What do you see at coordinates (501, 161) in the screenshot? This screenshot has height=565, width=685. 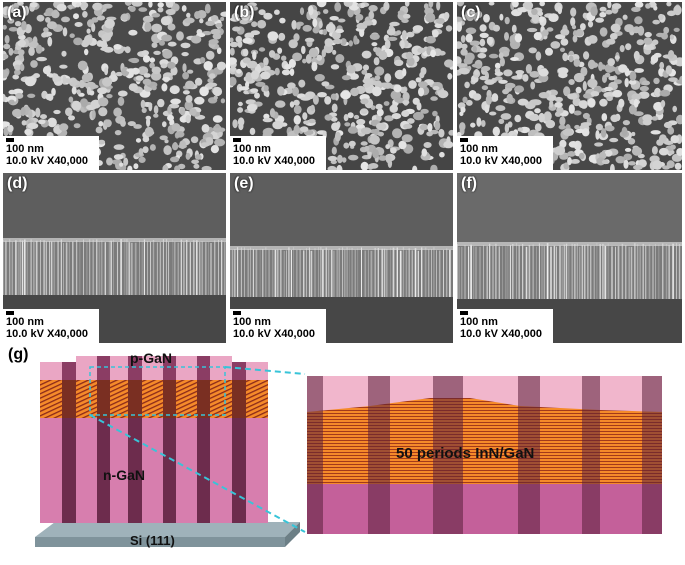 I see `conditions-text-c: 10.0 kV X40,000` at bounding box center [501, 161].